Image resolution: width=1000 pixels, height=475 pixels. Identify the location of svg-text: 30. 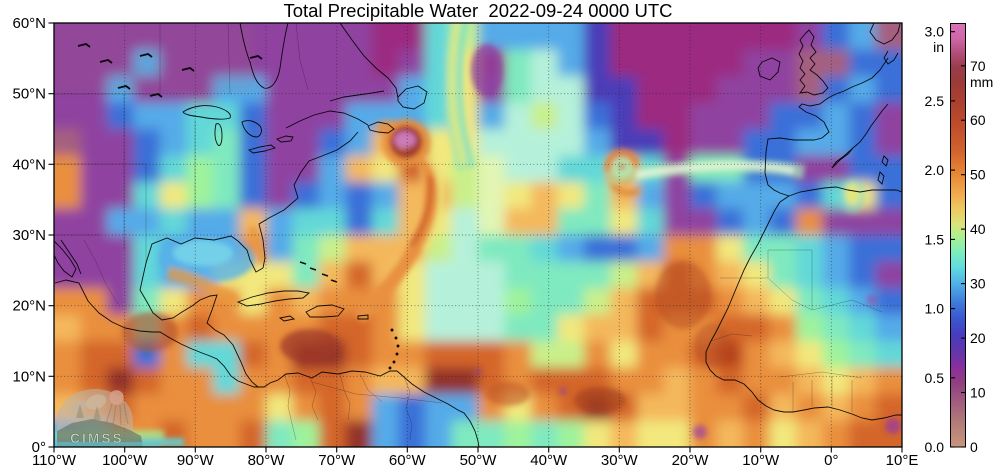
(978, 284).